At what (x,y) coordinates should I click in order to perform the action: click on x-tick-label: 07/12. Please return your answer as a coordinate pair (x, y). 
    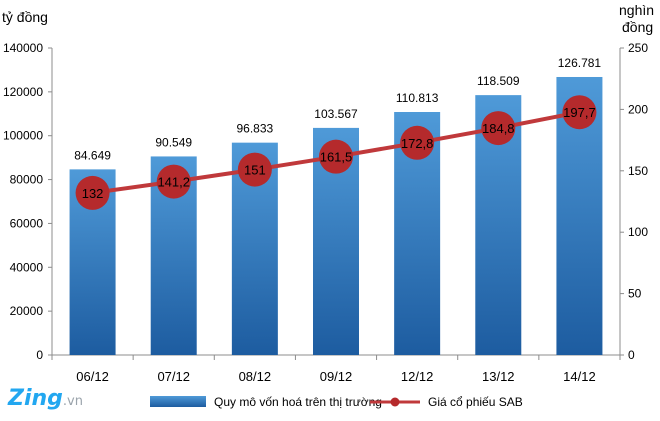
    Looking at the image, I should click on (173, 376).